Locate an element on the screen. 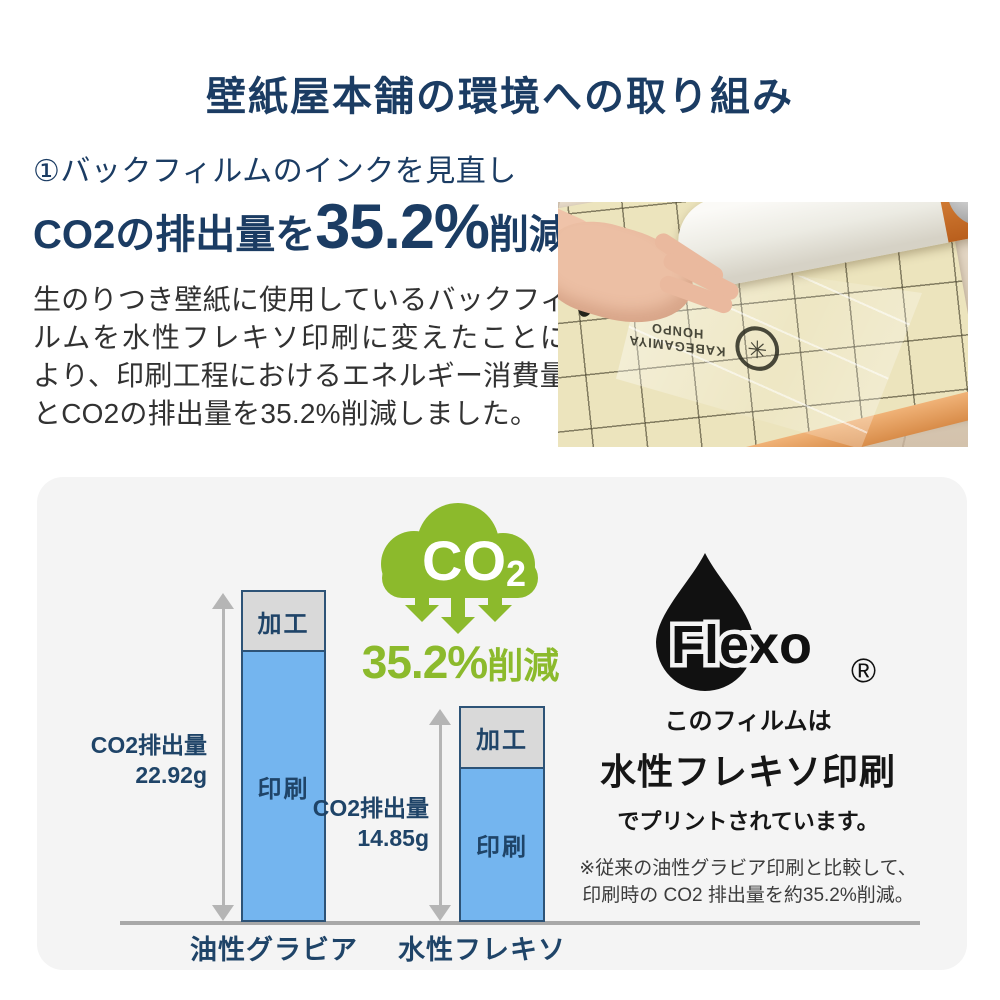  product-photo: ✳ KABEGAMIYA HONPO is located at coordinates (763, 324).